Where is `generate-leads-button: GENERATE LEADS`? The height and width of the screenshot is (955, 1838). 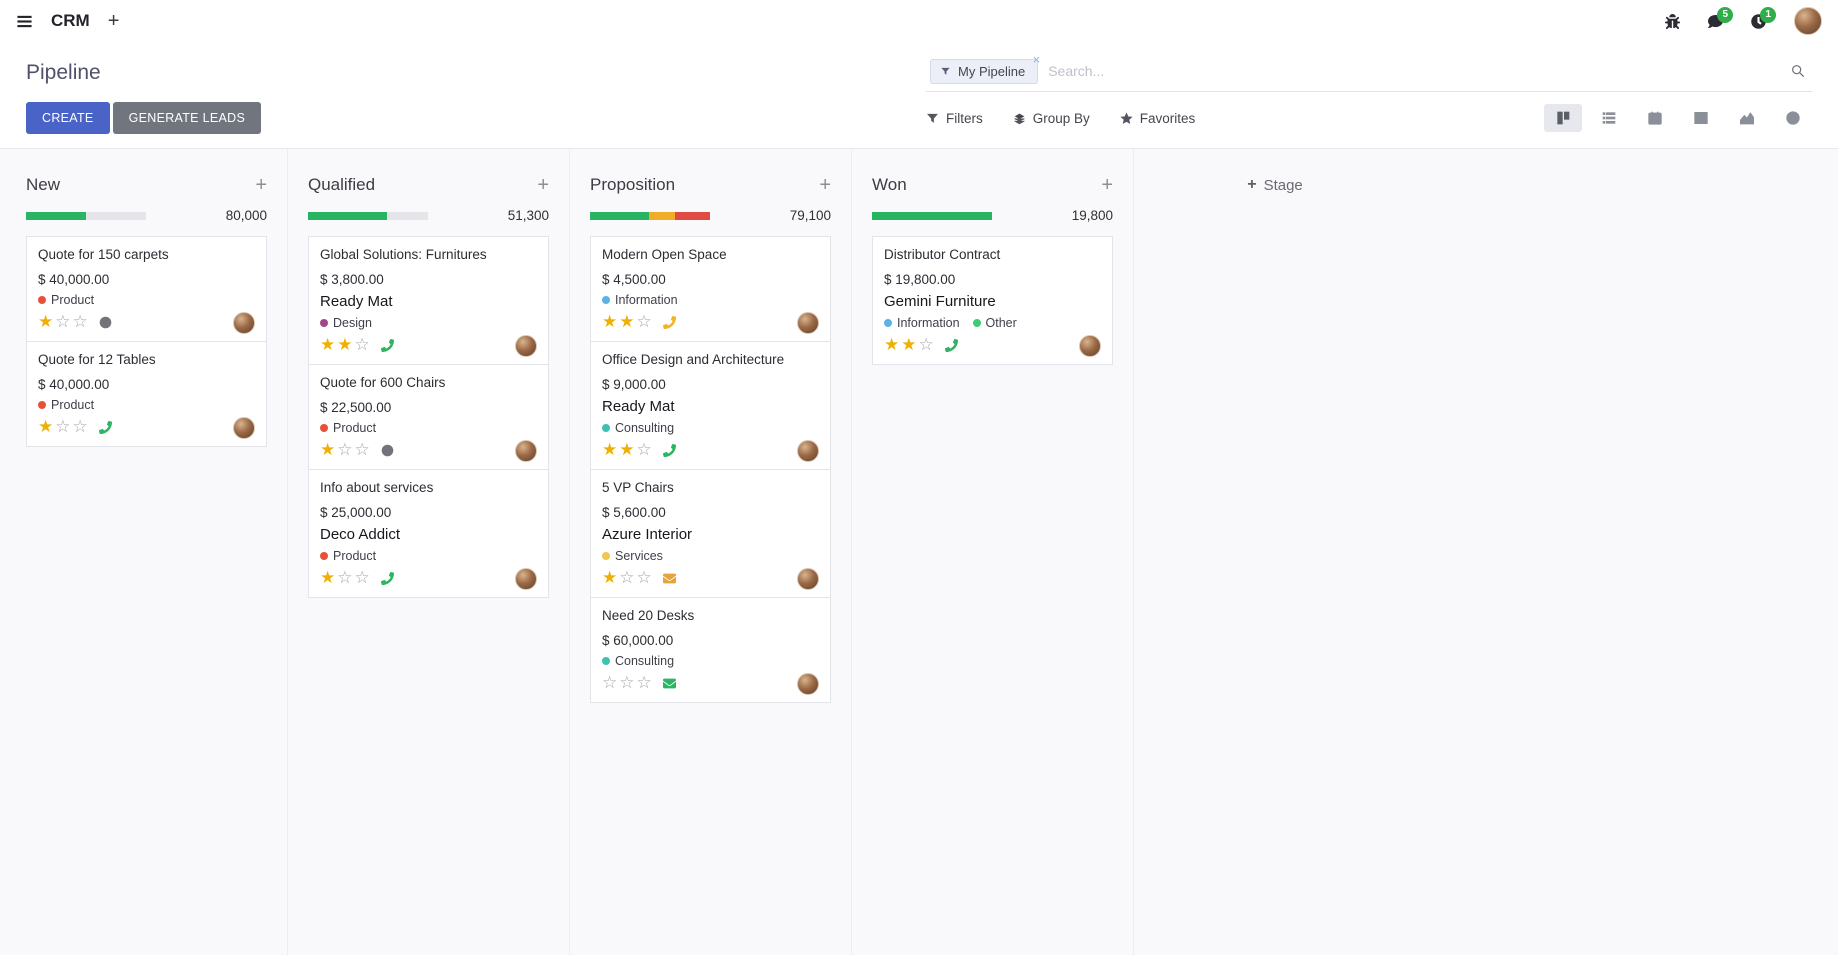
generate-leads-button: GENERATE LEADS is located at coordinates (187, 118).